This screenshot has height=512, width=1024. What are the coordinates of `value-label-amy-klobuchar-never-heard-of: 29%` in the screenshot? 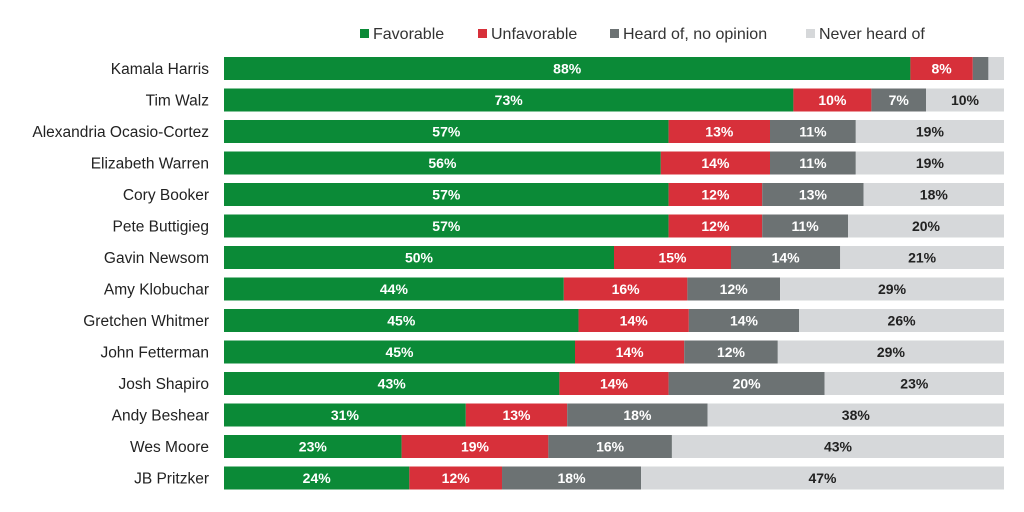 It's located at (892, 289).